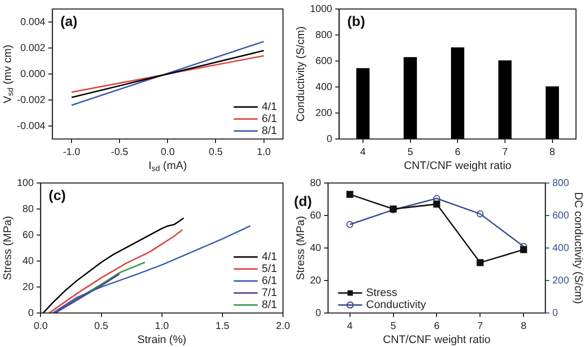 The width and height of the screenshot is (586, 347). Describe the element at coordinates (561, 216) in the screenshot. I see `y2-tick-label: 600` at that location.